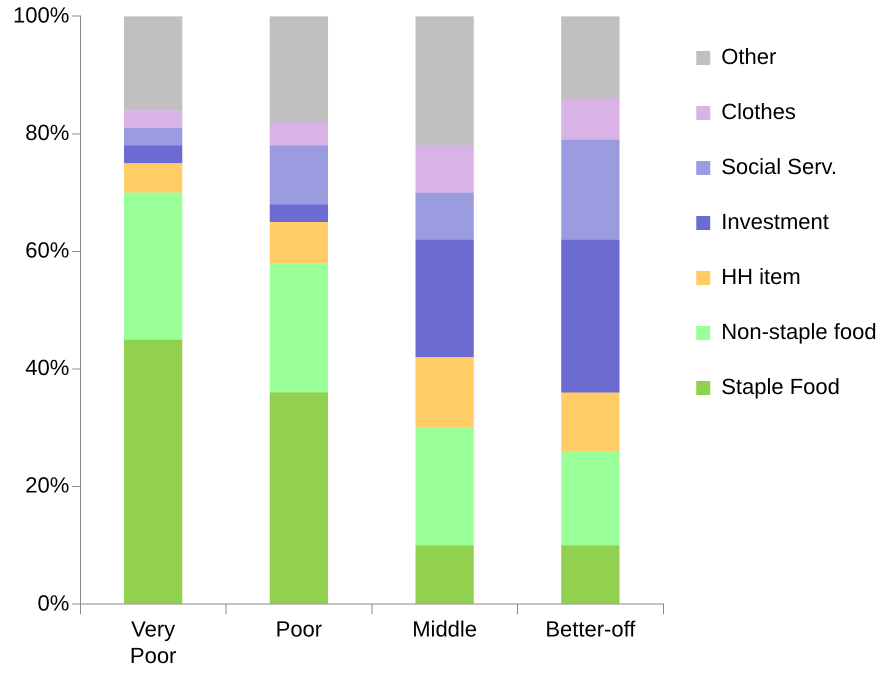  I want to click on x-tick-label: Very Poor, so click(153, 642).